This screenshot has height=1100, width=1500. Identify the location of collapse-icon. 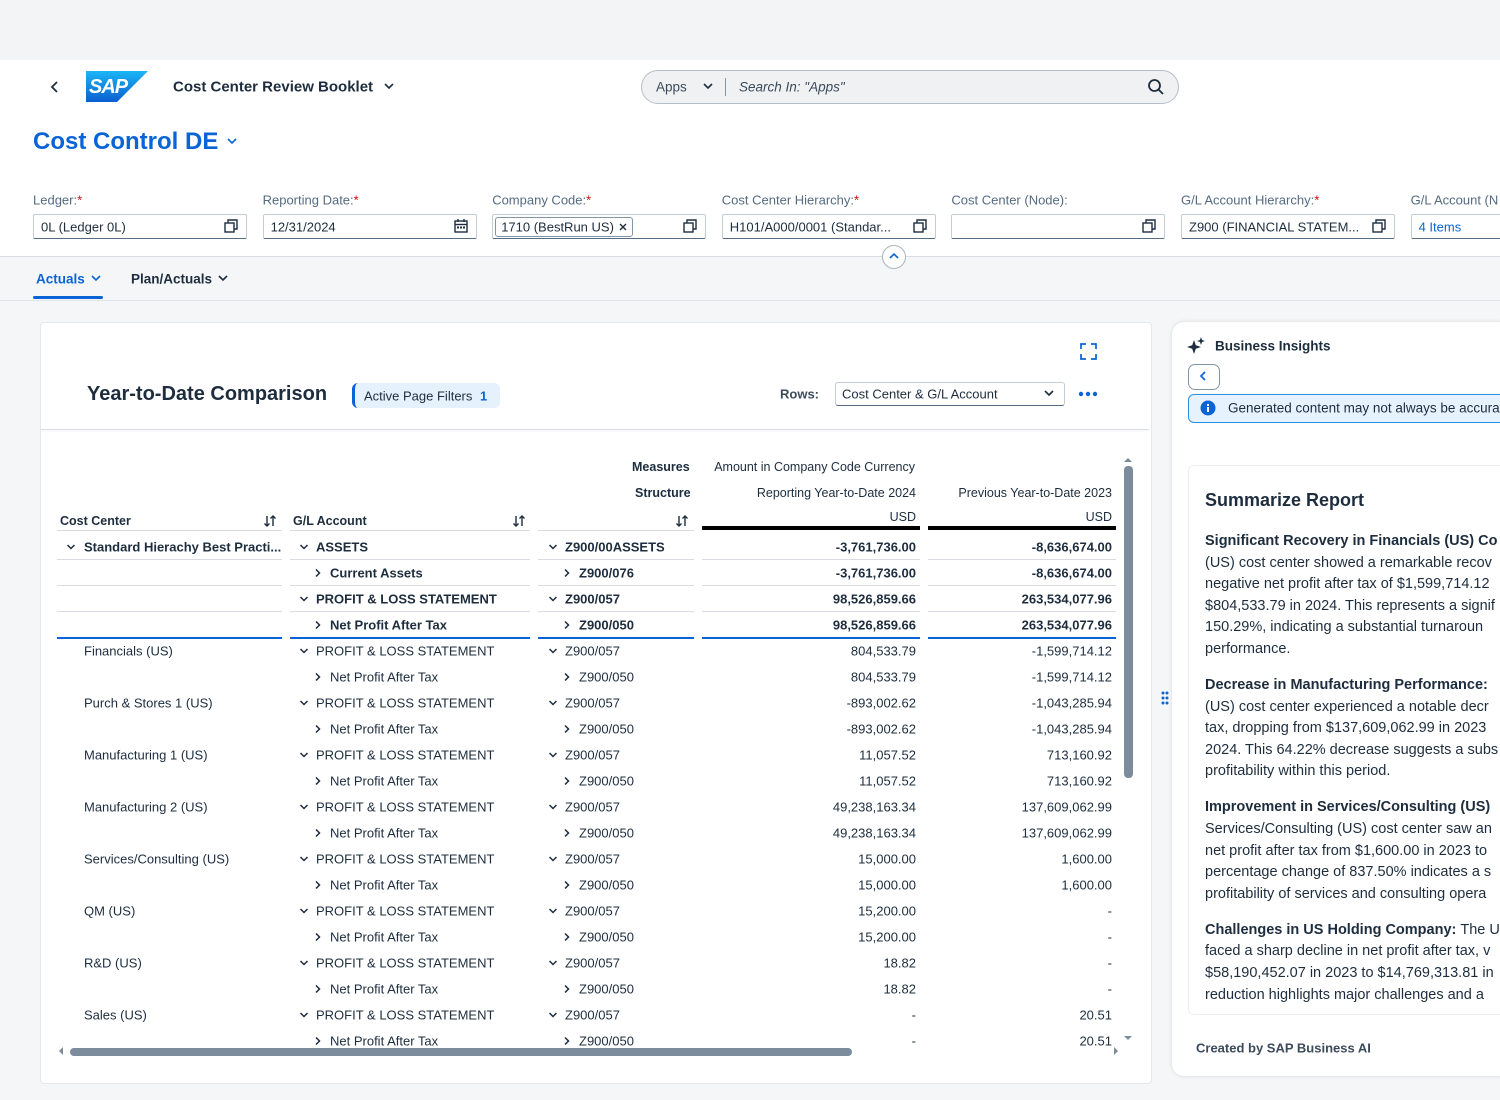
(894, 256).